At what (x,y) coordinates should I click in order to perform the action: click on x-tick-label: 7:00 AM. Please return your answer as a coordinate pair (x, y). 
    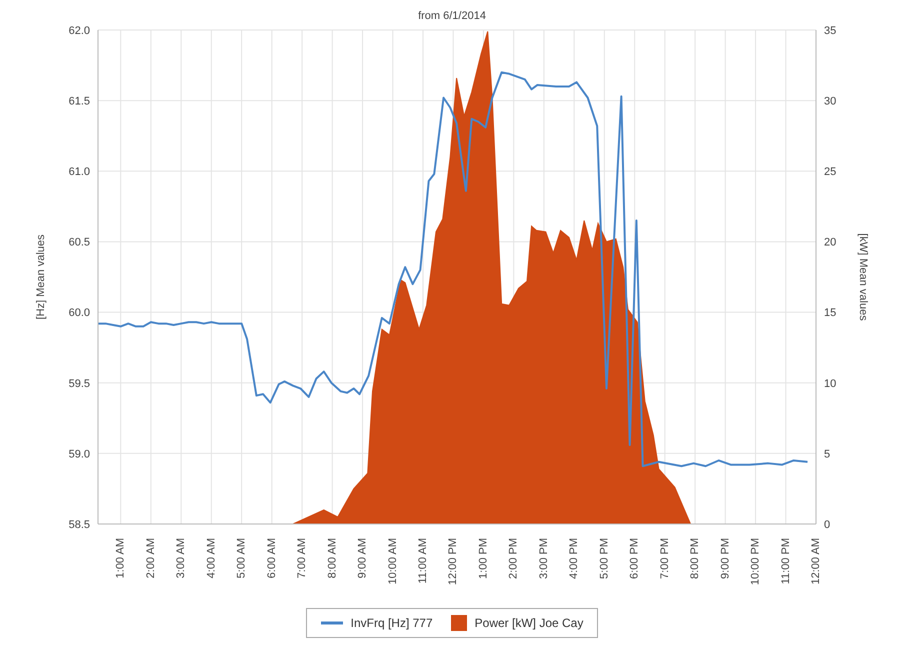
    Looking at the image, I should click on (302, 558).